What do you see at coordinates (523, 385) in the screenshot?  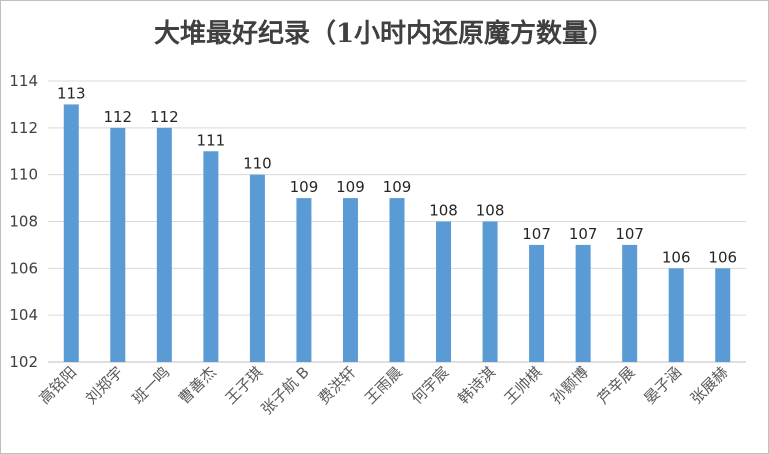 I see `x-tick-label: 王帅棋` at bounding box center [523, 385].